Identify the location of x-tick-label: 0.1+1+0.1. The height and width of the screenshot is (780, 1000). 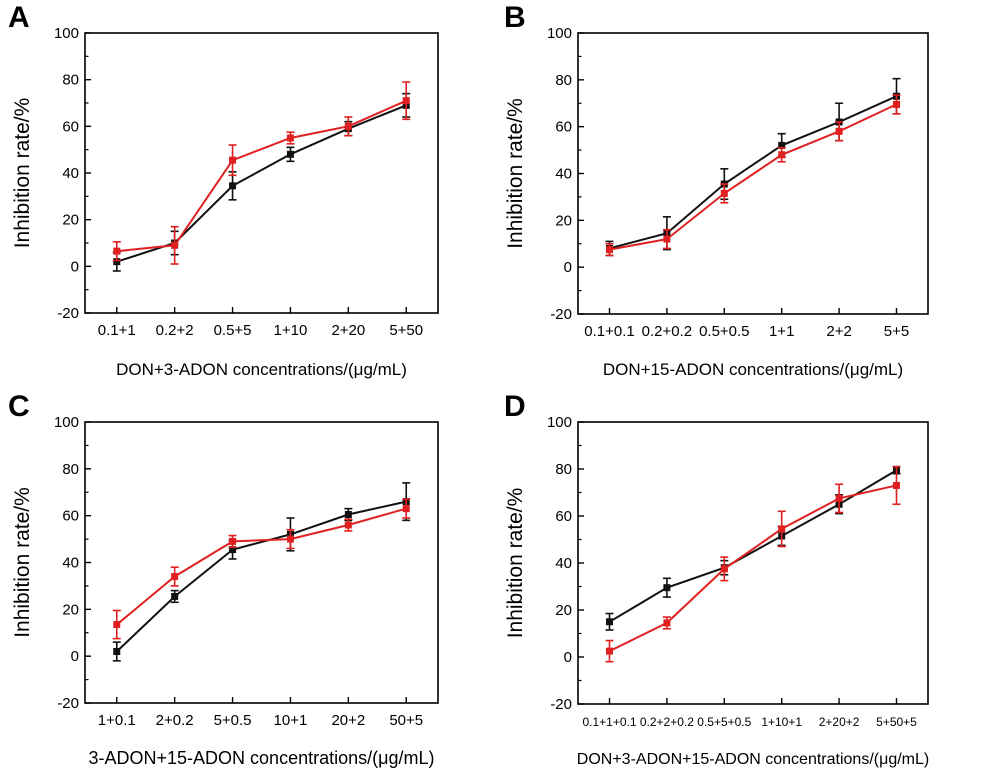
(609, 722).